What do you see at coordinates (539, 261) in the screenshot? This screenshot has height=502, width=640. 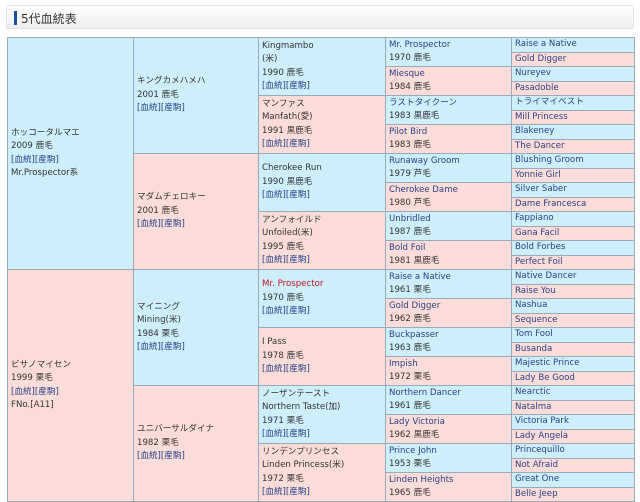 I see `horse-name: Perfect Foil` at bounding box center [539, 261].